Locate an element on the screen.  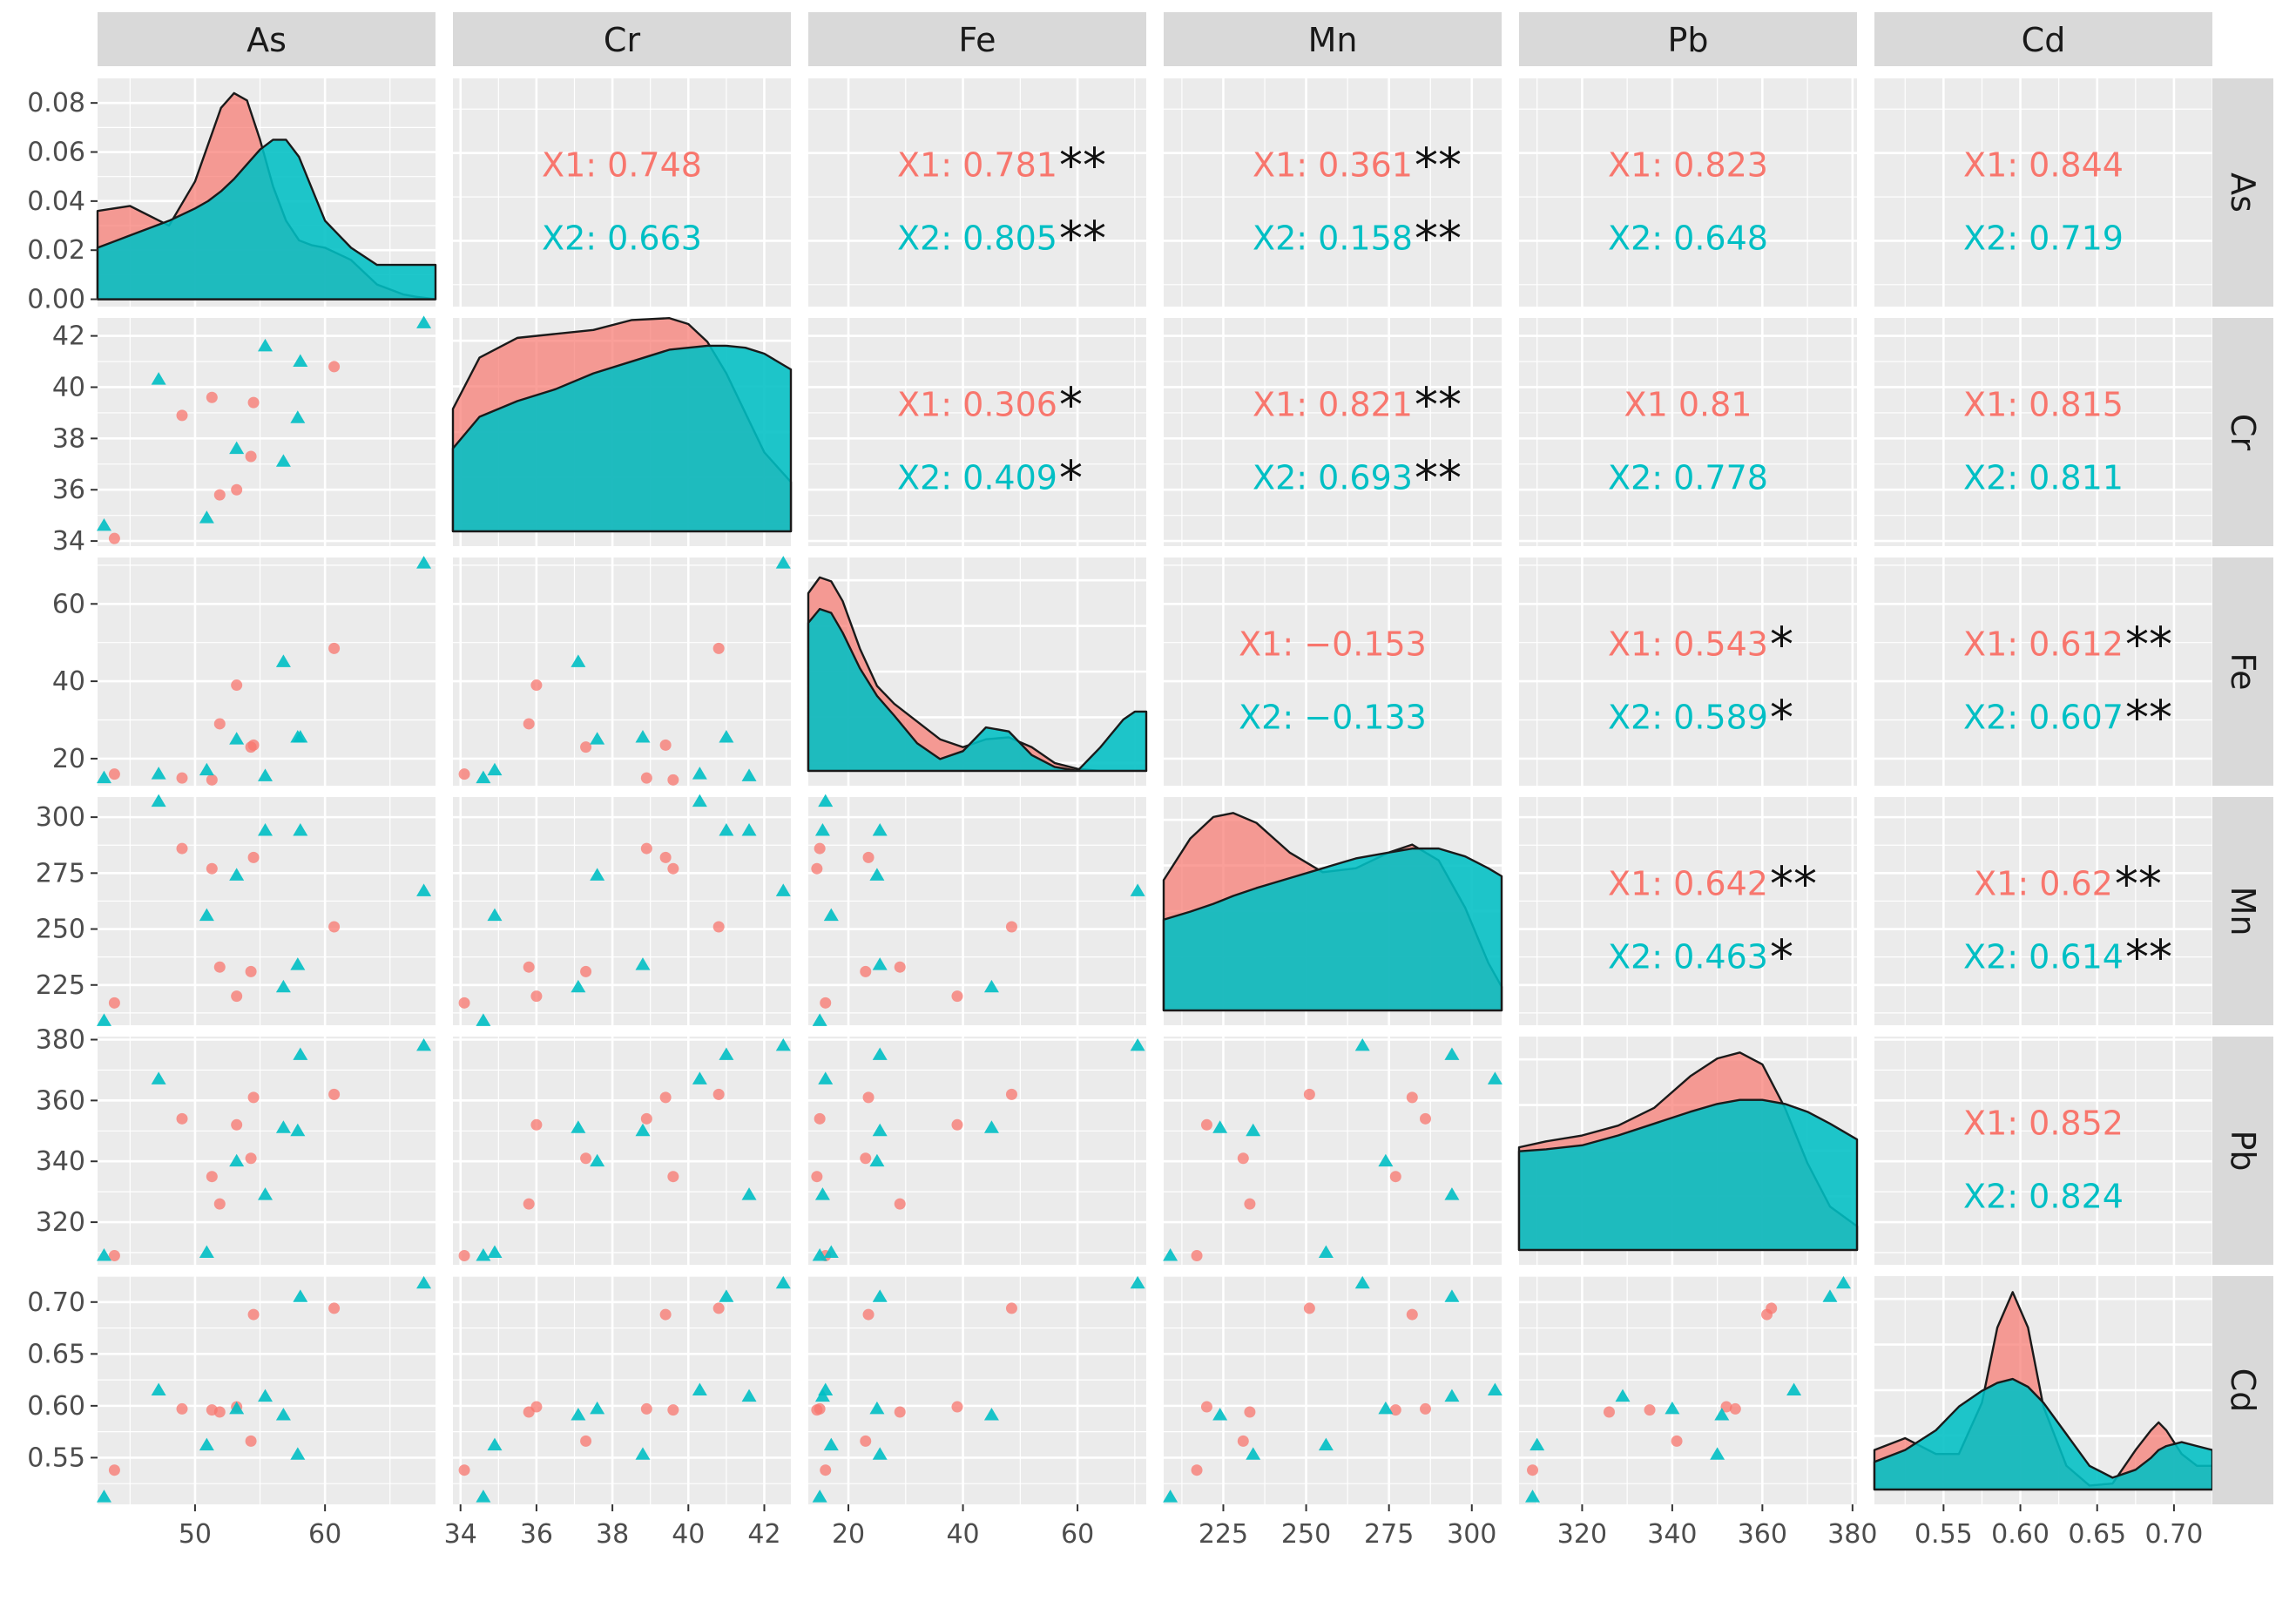
x-tick-label: 275 is located at coordinates (1389, 1534).